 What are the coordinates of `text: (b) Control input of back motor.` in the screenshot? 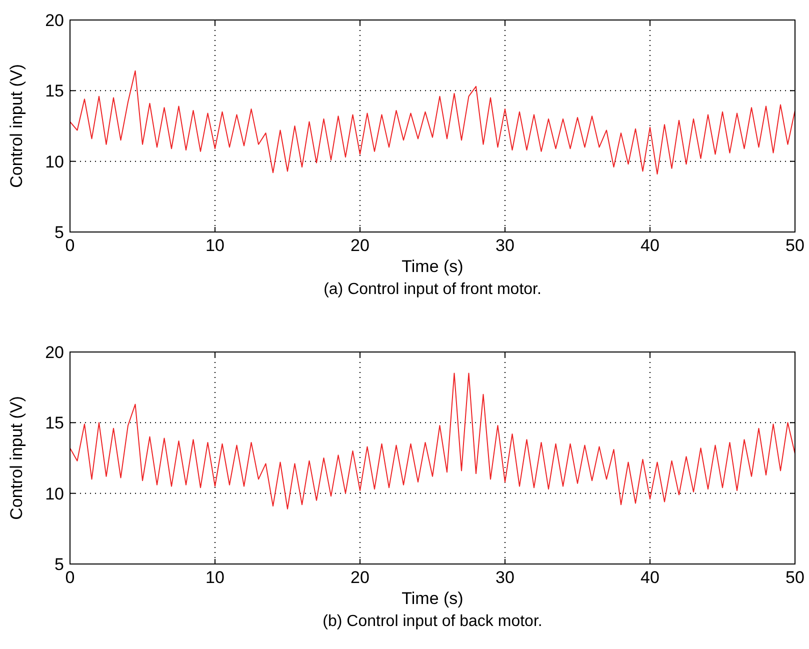 It's located at (432, 621).